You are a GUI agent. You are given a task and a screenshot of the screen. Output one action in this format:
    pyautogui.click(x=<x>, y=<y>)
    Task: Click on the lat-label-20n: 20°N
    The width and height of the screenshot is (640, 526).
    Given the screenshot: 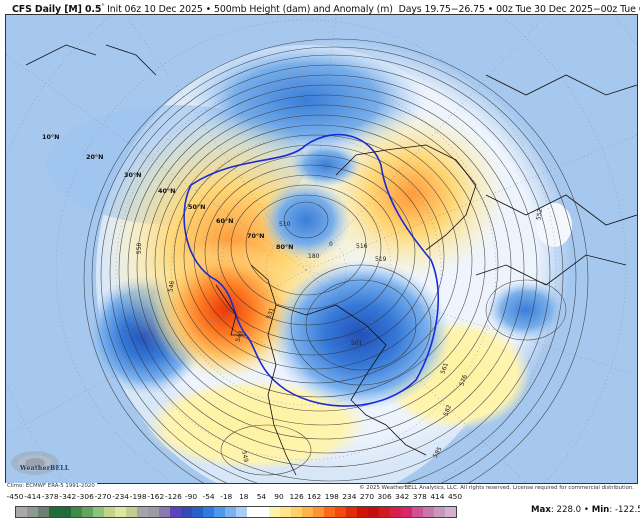 What is the action you would take?
    pyautogui.click(x=95, y=157)
    